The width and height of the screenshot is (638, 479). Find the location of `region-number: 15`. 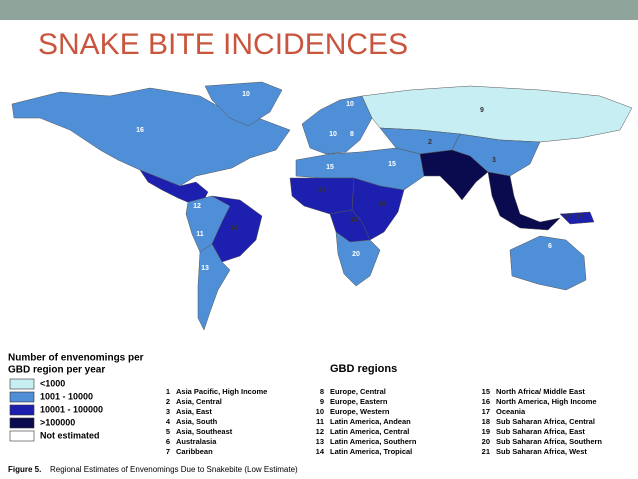

region-number: 15 is located at coordinates (486, 391).